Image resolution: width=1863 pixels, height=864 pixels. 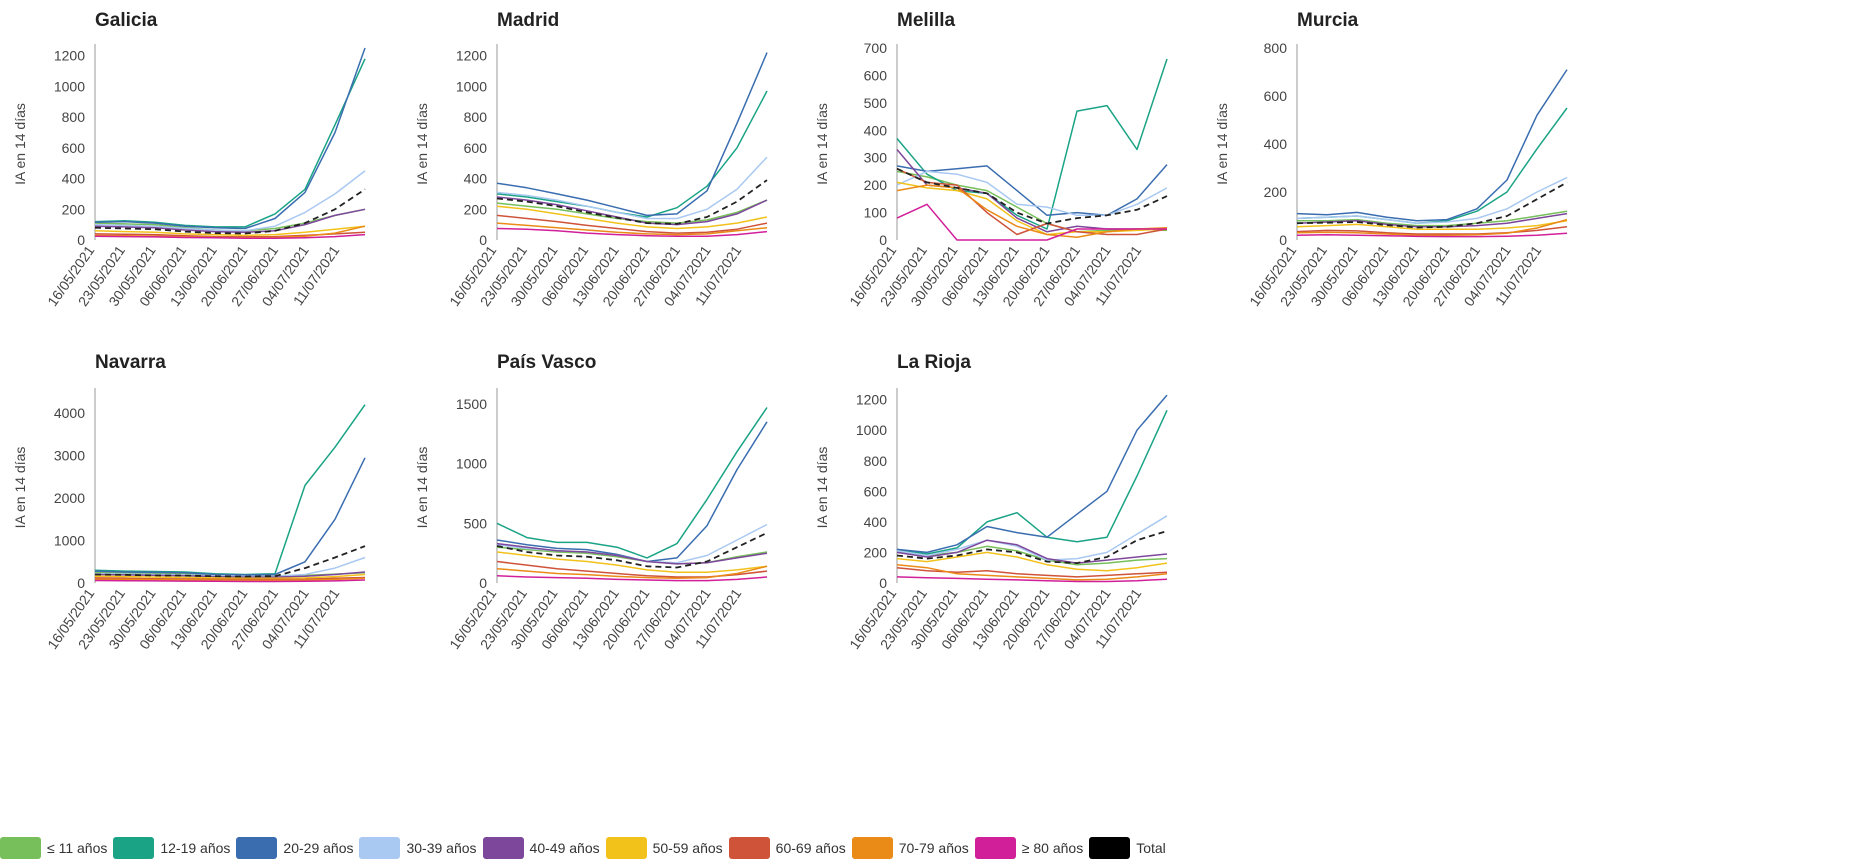 What do you see at coordinates (876, 213) in the screenshot?
I see `y-tick-label: 100` at bounding box center [876, 213].